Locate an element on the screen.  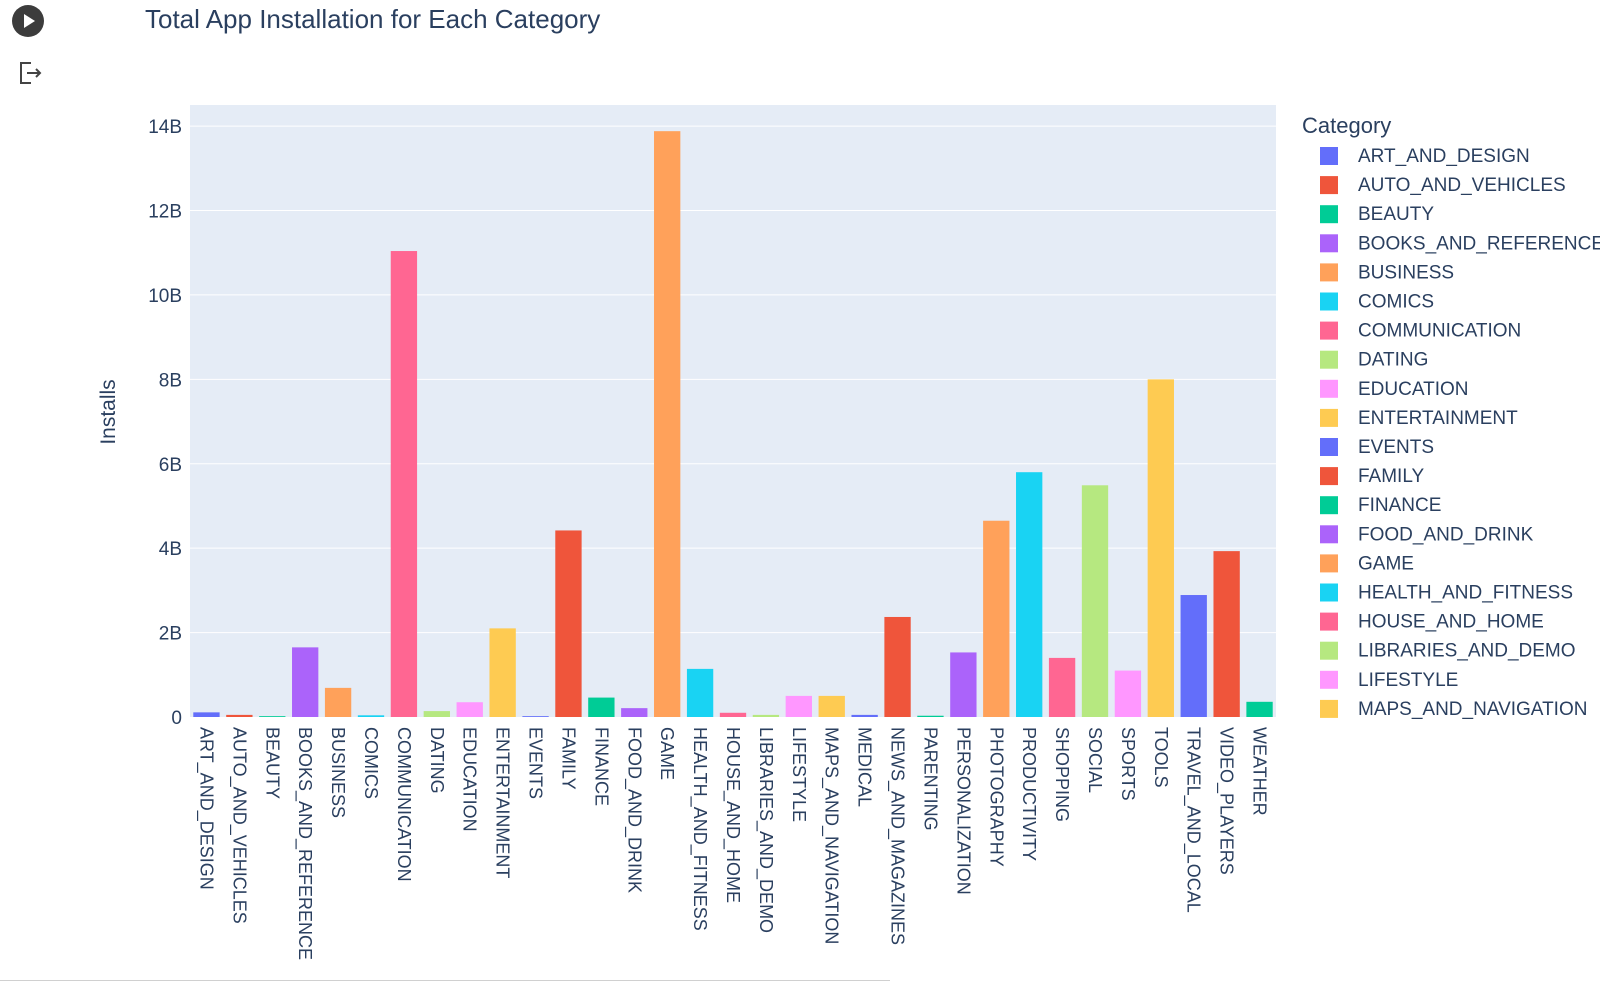
bar-maps-and-navigation is located at coordinates (831, 706).